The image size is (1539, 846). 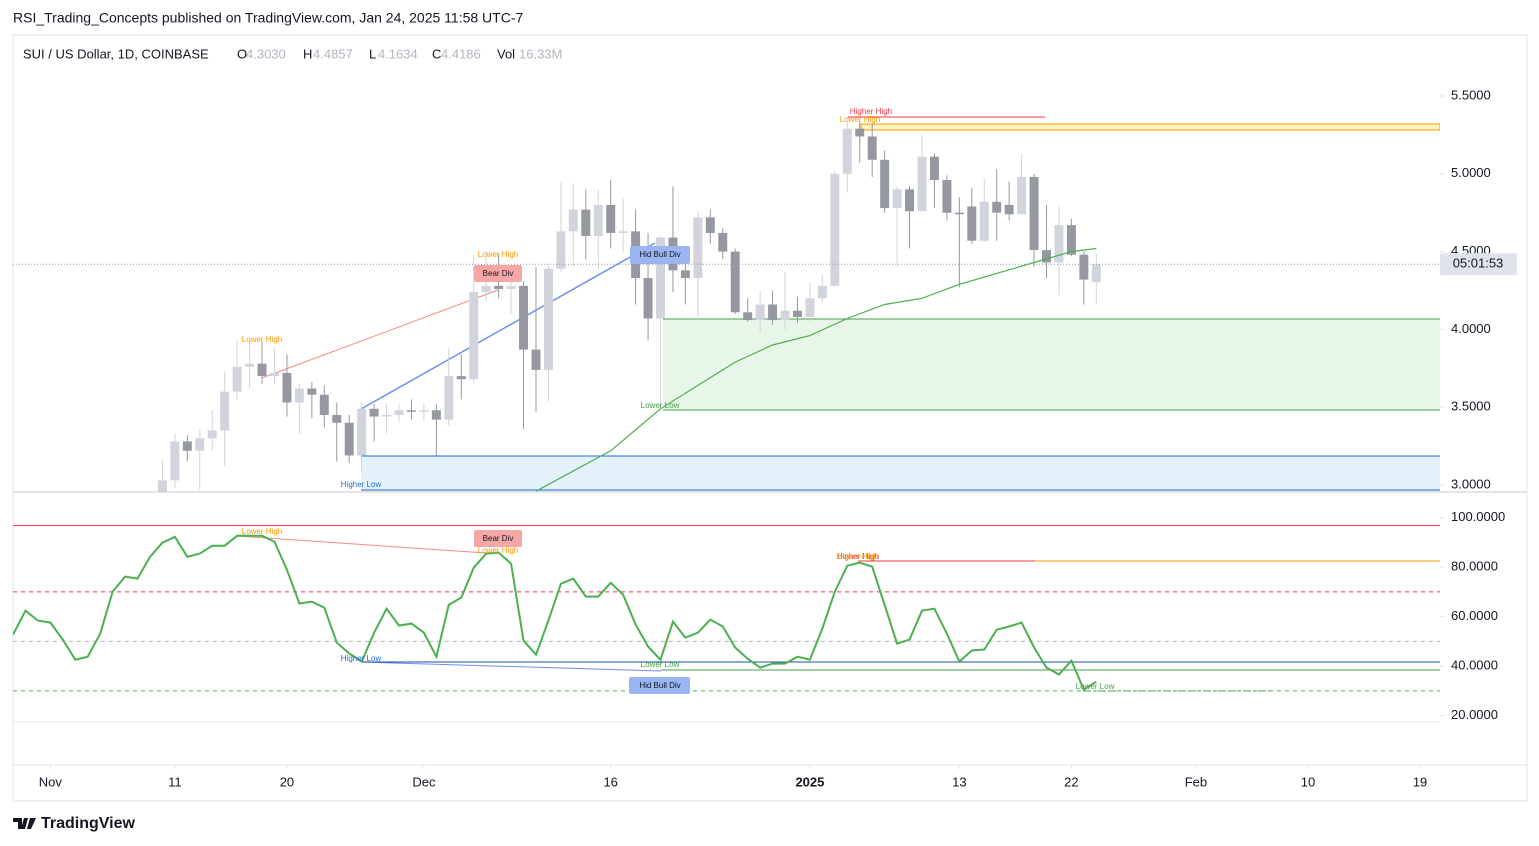 I want to click on legend-value: 16.33M, so click(x=540, y=53).